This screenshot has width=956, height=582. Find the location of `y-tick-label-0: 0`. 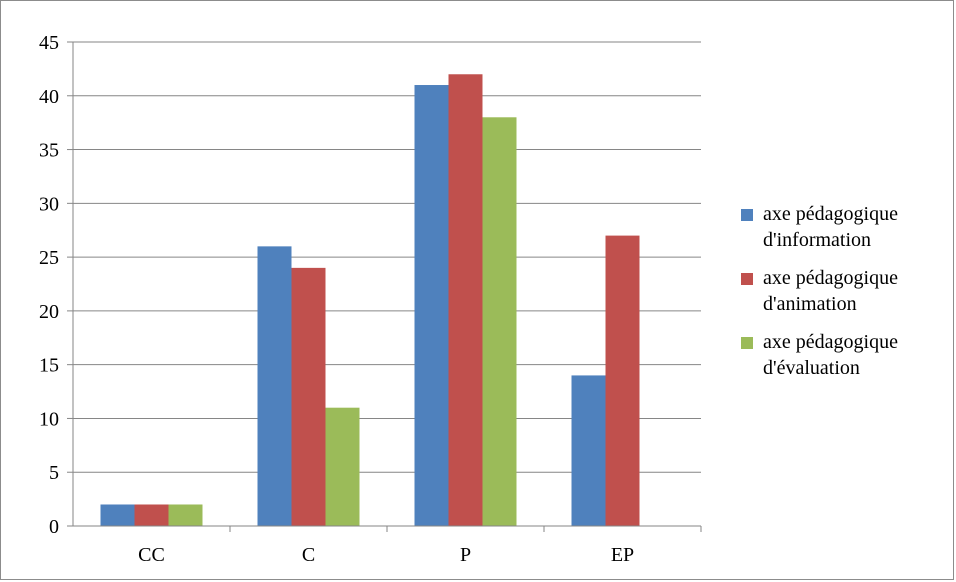

y-tick-label-0: 0 is located at coordinates (54, 527).